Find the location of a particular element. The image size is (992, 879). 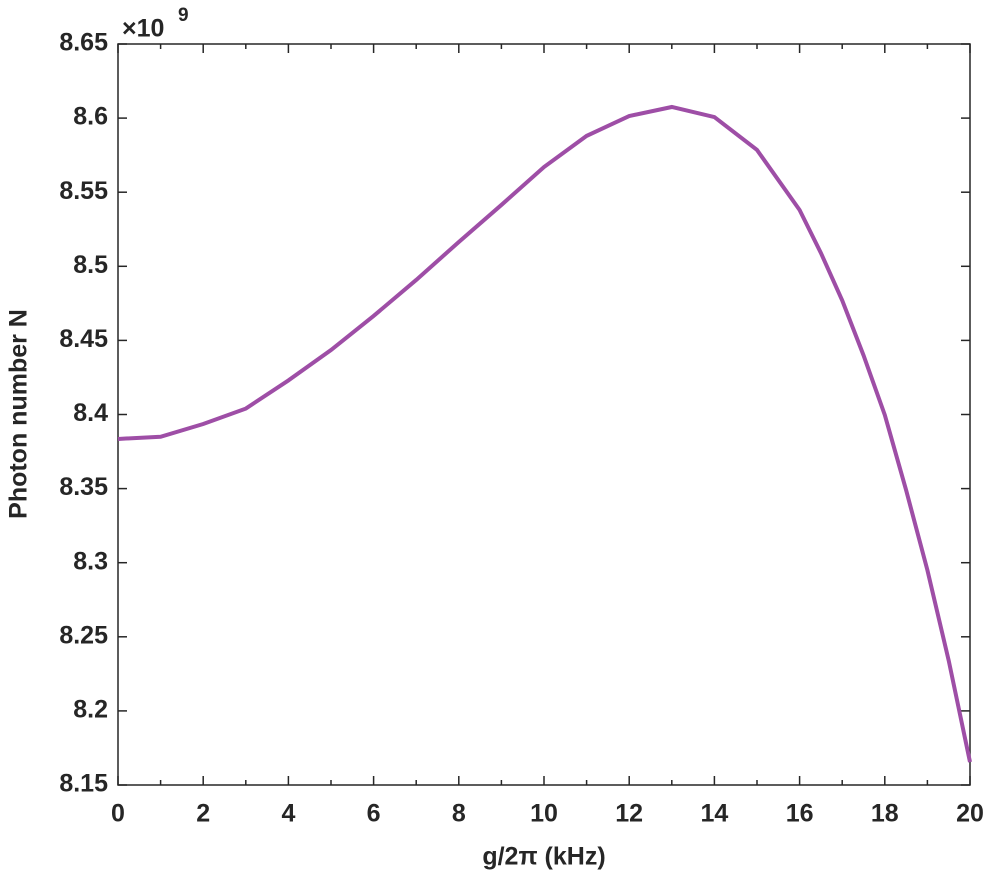

x-axis-label: g/2π (kHz) is located at coordinates (543, 857).